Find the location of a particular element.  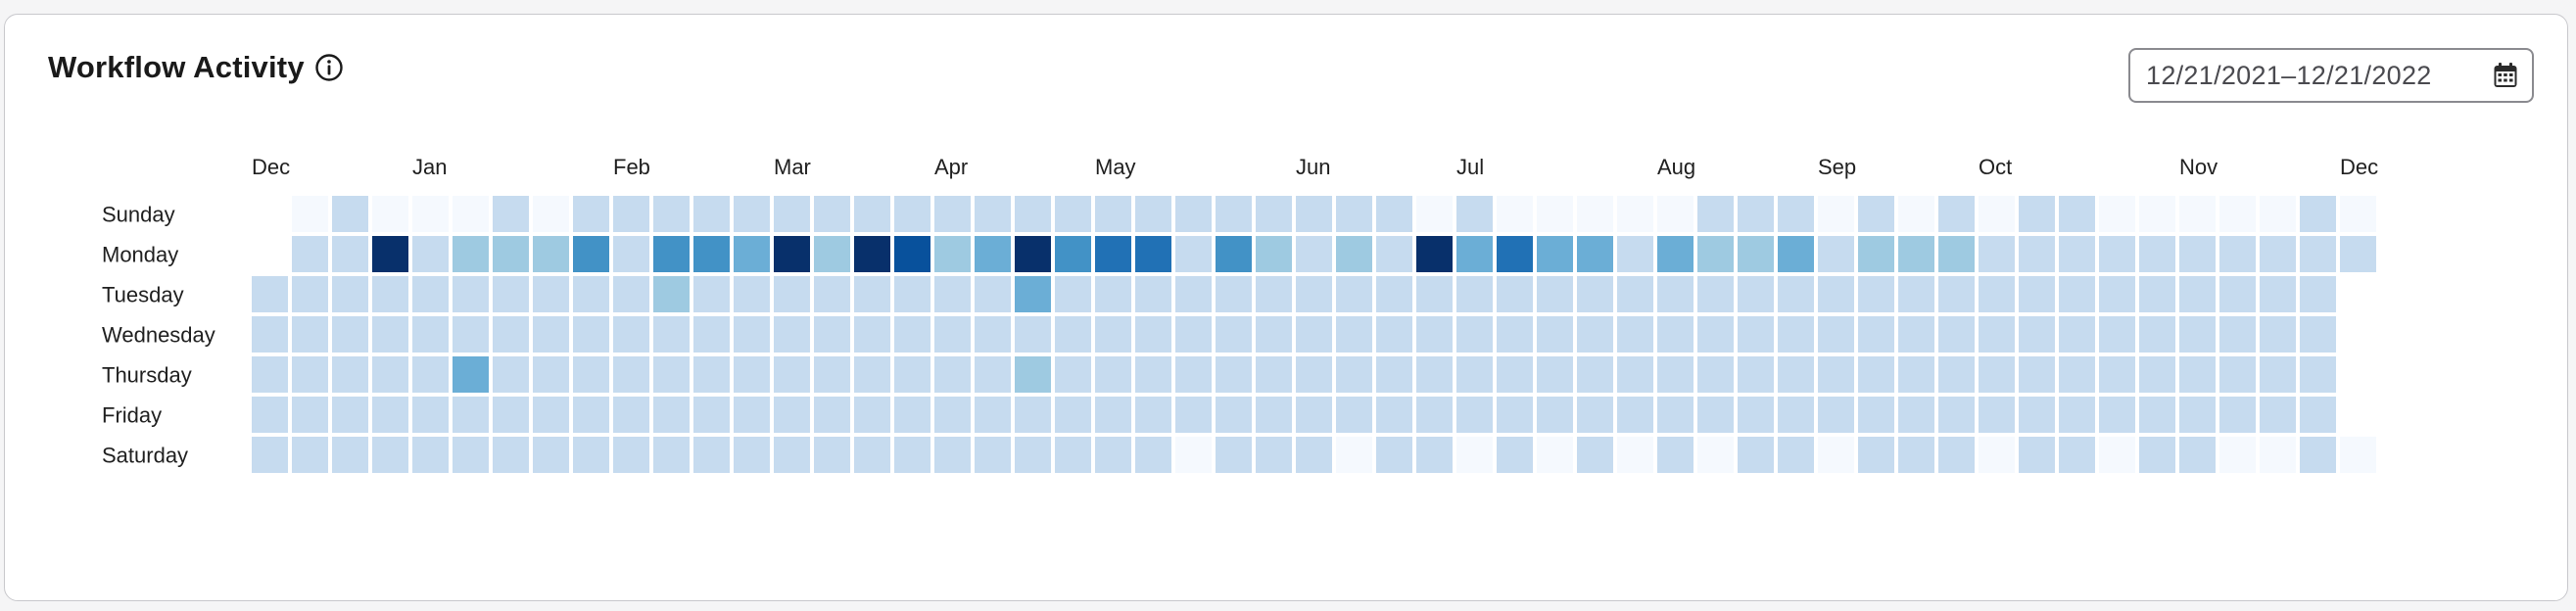

date-range-picker: 12/21/2021–12/21/2022 is located at coordinates (2331, 75).